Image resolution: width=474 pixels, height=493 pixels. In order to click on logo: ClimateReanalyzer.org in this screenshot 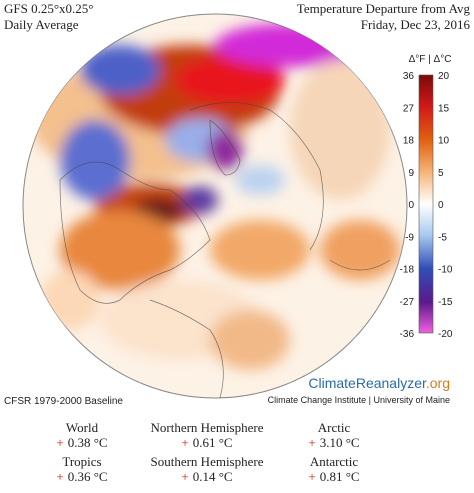, I will do `click(379, 383)`.